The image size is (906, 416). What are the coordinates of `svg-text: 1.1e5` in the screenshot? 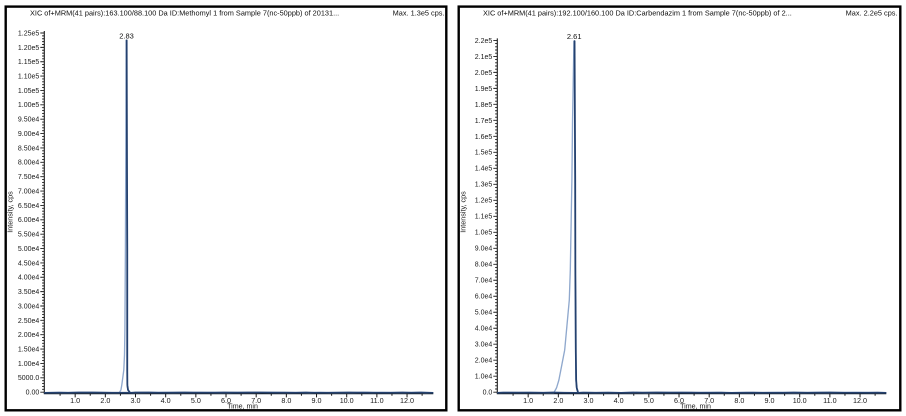 It's located at (484, 217).